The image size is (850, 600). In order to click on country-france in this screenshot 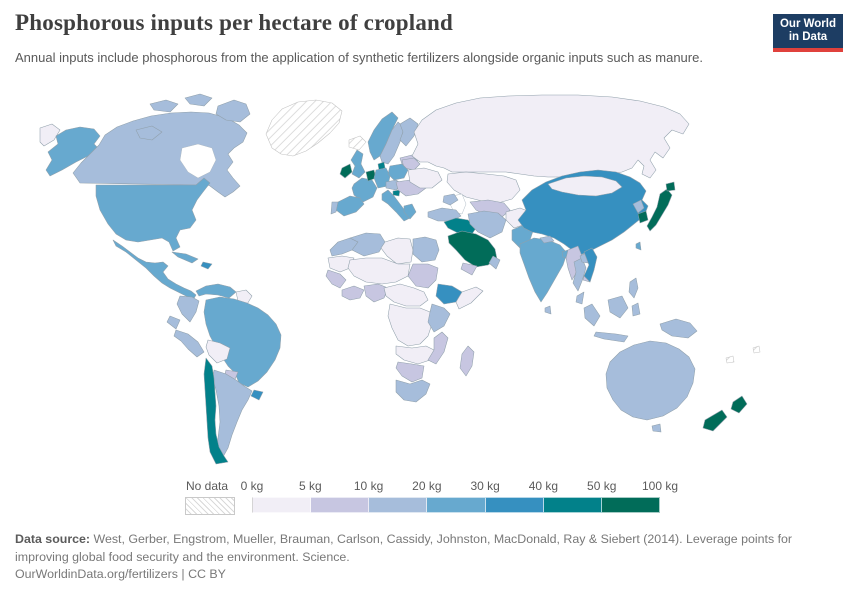, I will do `click(364, 190)`.